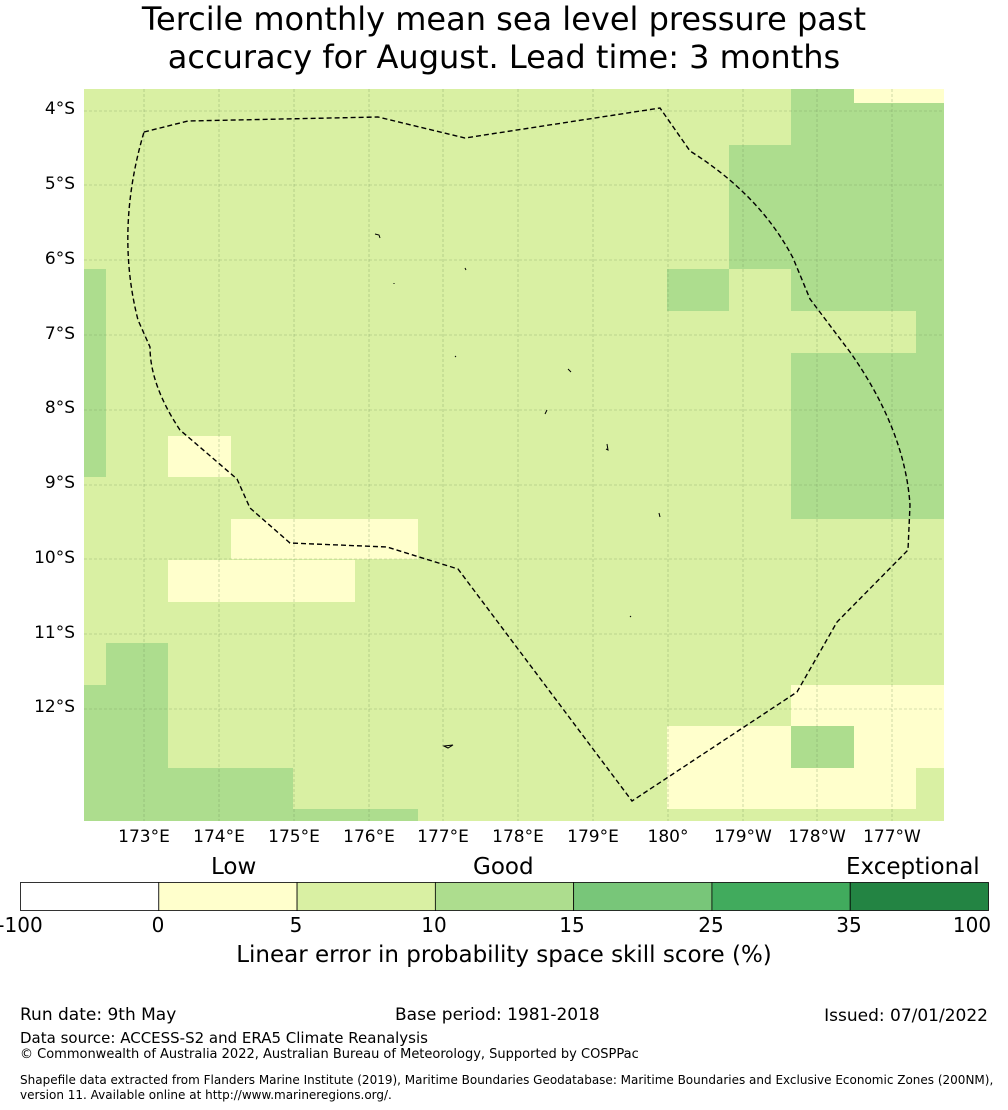  I want to click on colorbar, so click(504, 896).